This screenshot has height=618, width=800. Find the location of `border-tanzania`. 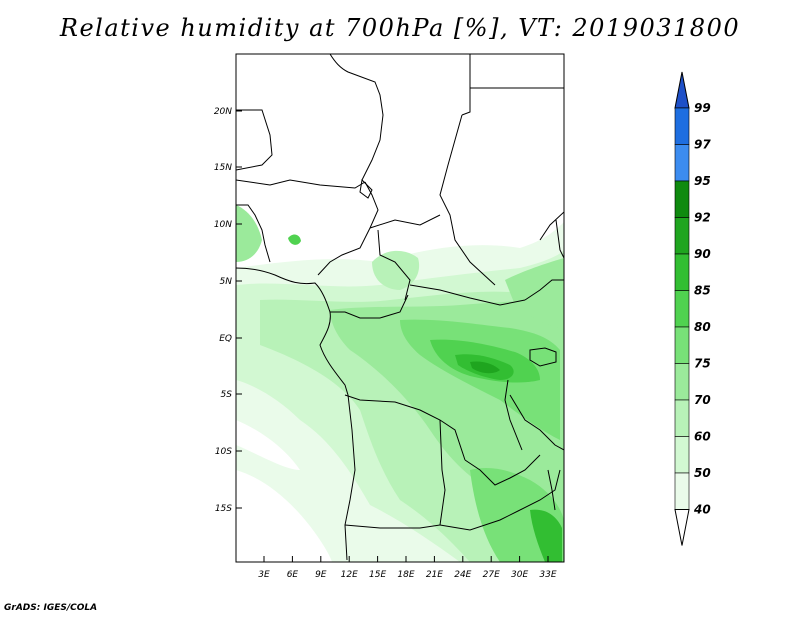

border-tanzania is located at coordinates (536, 422).